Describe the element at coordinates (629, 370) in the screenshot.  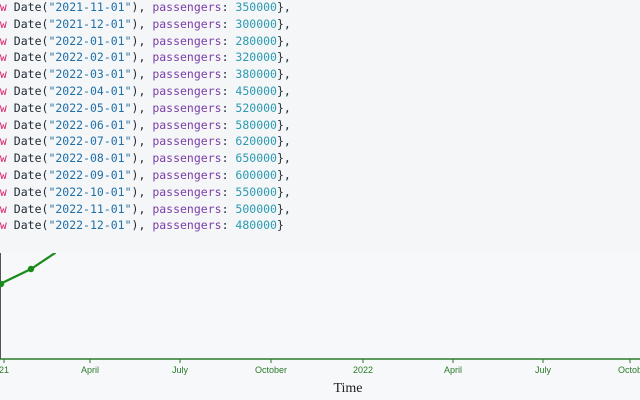
I see `x-tick-label: Octob` at that location.